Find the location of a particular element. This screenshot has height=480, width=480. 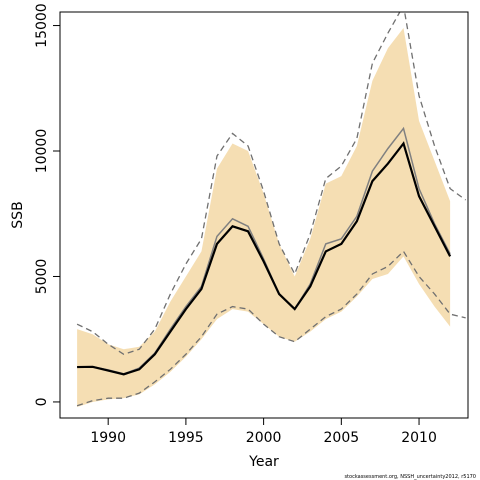

x-tick-label: 1990 is located at coordinates (108, 438).